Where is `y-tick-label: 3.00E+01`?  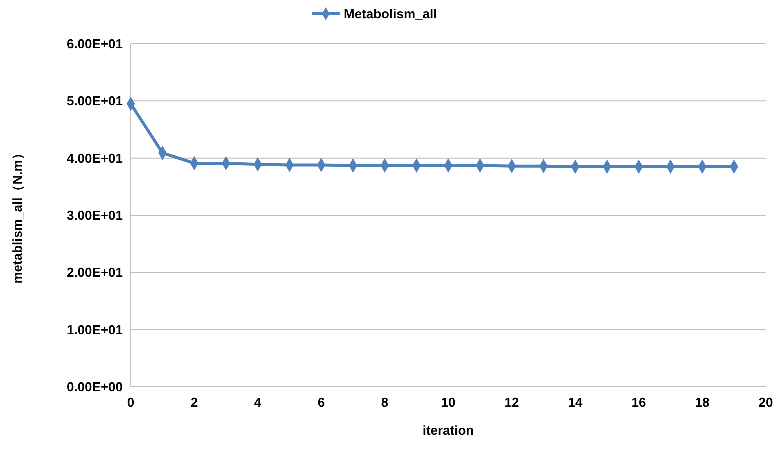
y-tick-label: 3.00E+01 is located at coordinates (94, 216).